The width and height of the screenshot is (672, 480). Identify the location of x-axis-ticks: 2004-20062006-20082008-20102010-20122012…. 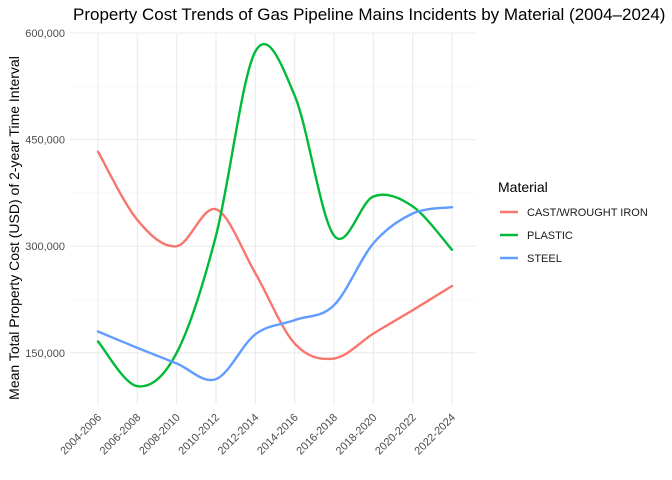
(258, 435).